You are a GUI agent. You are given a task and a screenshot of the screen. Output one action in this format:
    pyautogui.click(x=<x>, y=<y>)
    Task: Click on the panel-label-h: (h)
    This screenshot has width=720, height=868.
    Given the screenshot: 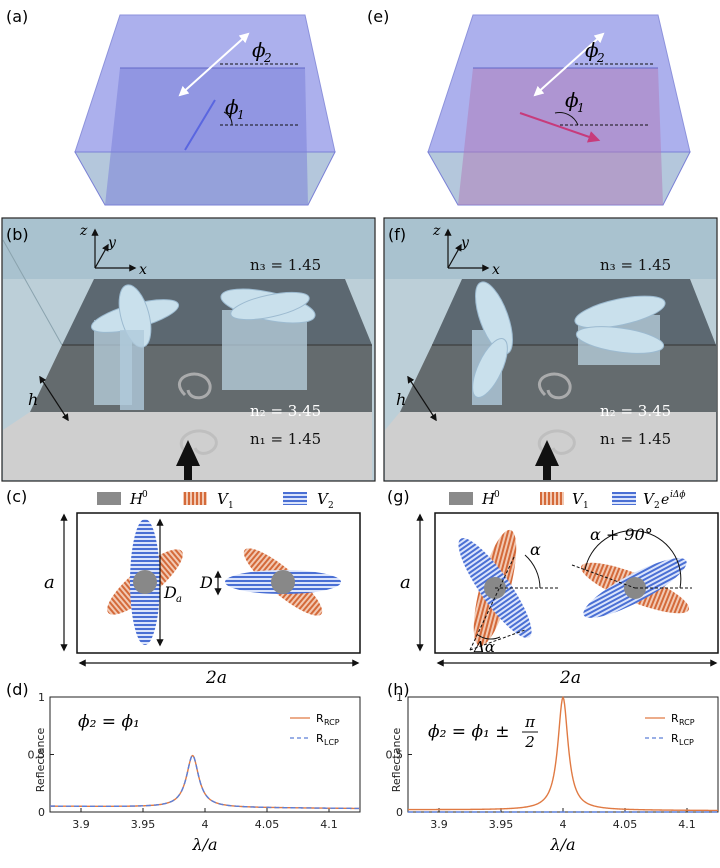 What is the action you would take?
    pyautogui.click(x=398, y=689)
    